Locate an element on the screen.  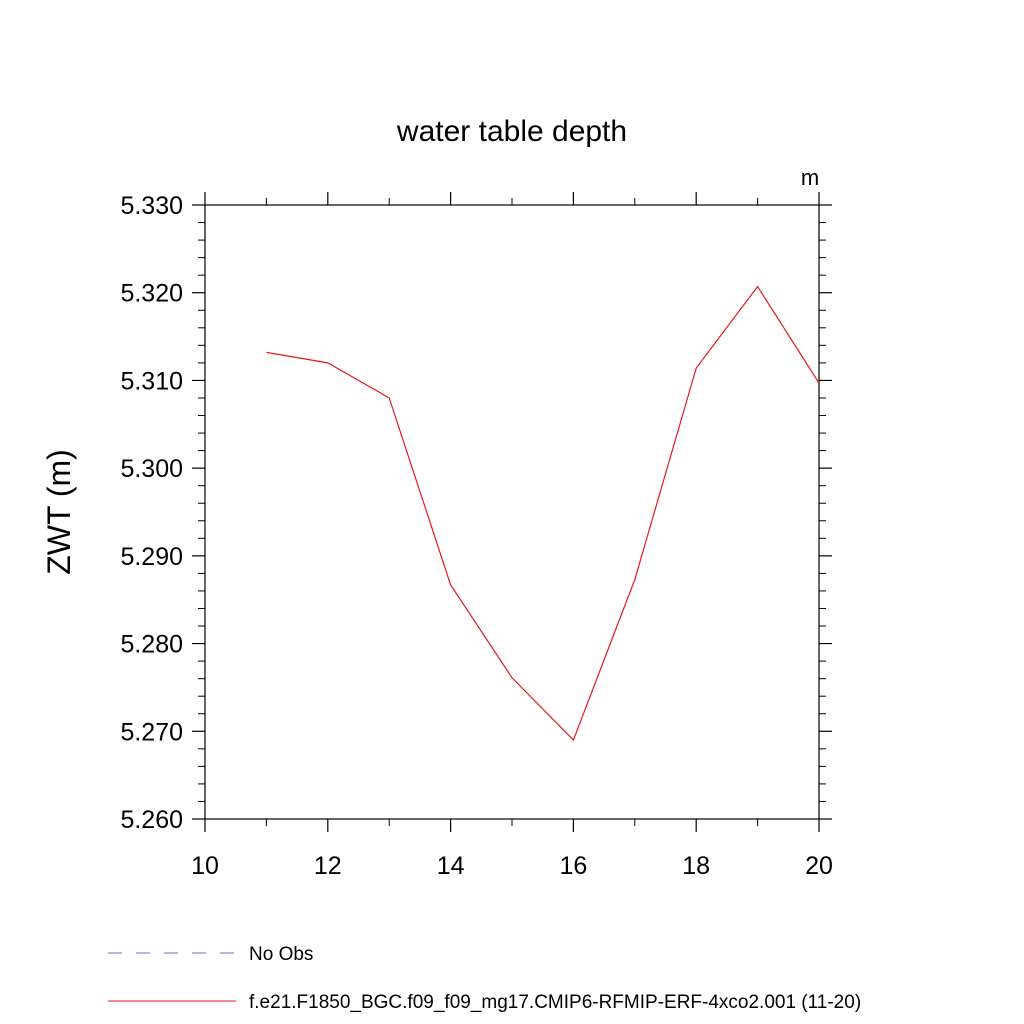
x-tick-label: 20 is located at coordinates (819, 866).